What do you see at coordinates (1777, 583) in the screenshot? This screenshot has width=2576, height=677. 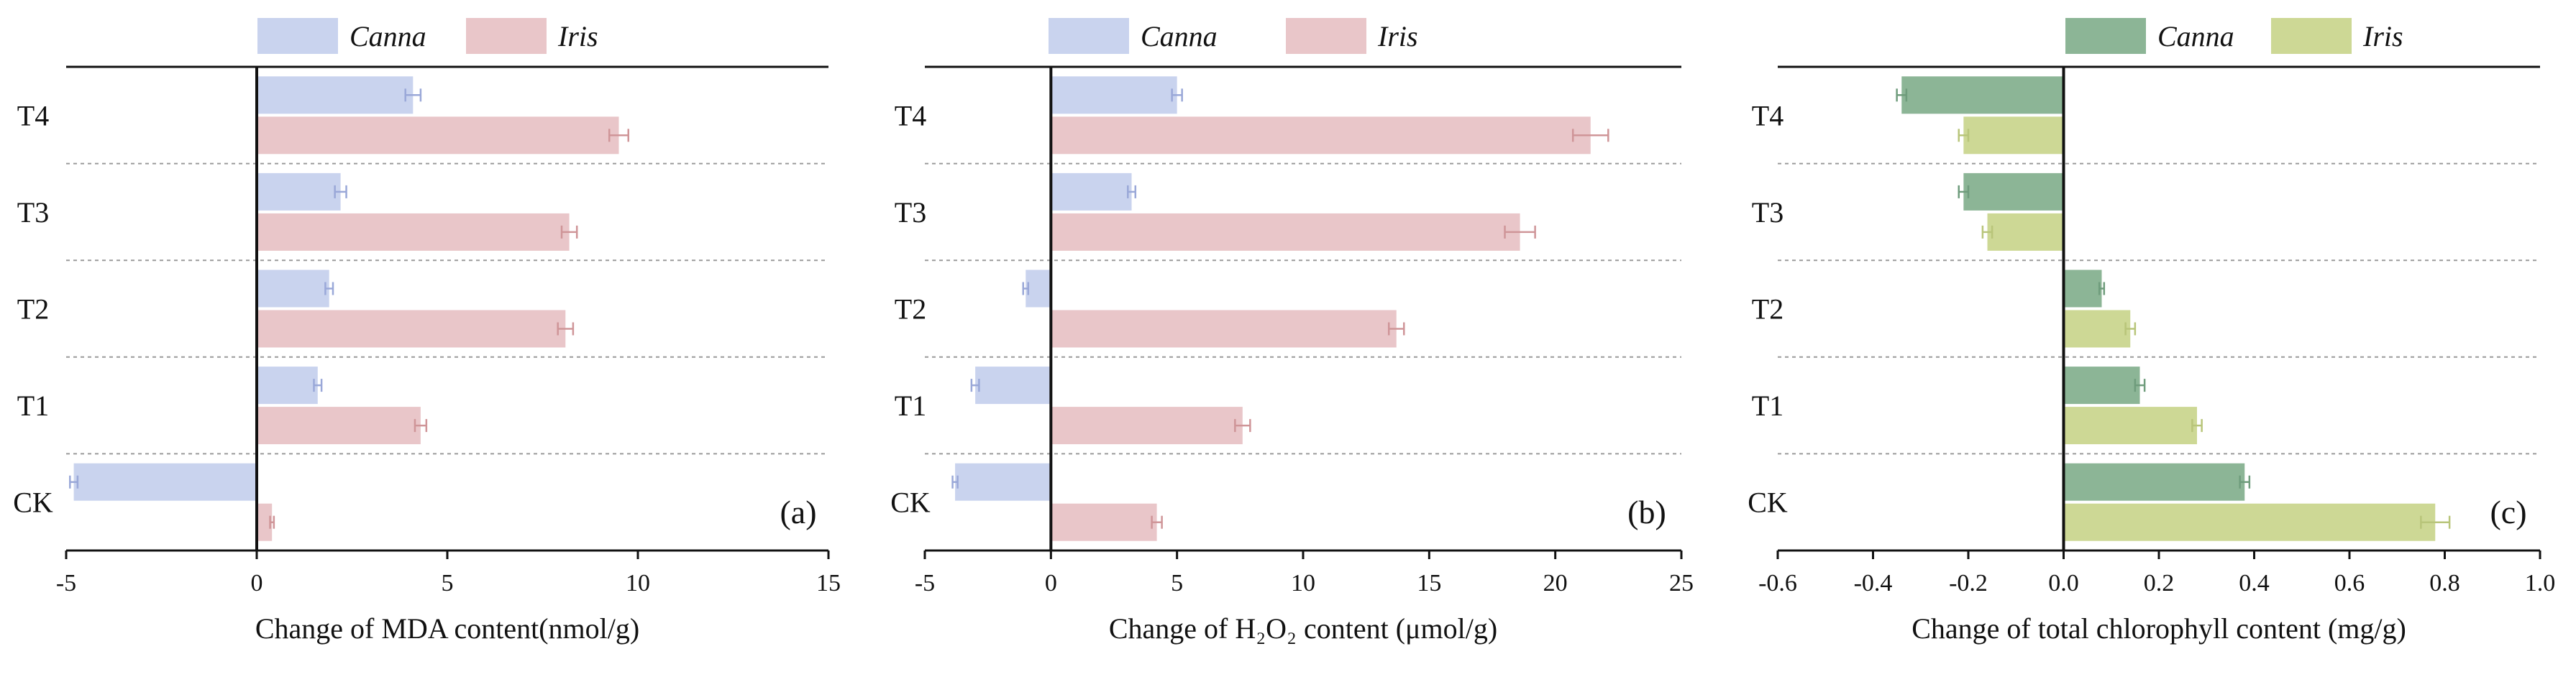 I see `x-tick-label: -0.6` at bounding box center [1777, 583].